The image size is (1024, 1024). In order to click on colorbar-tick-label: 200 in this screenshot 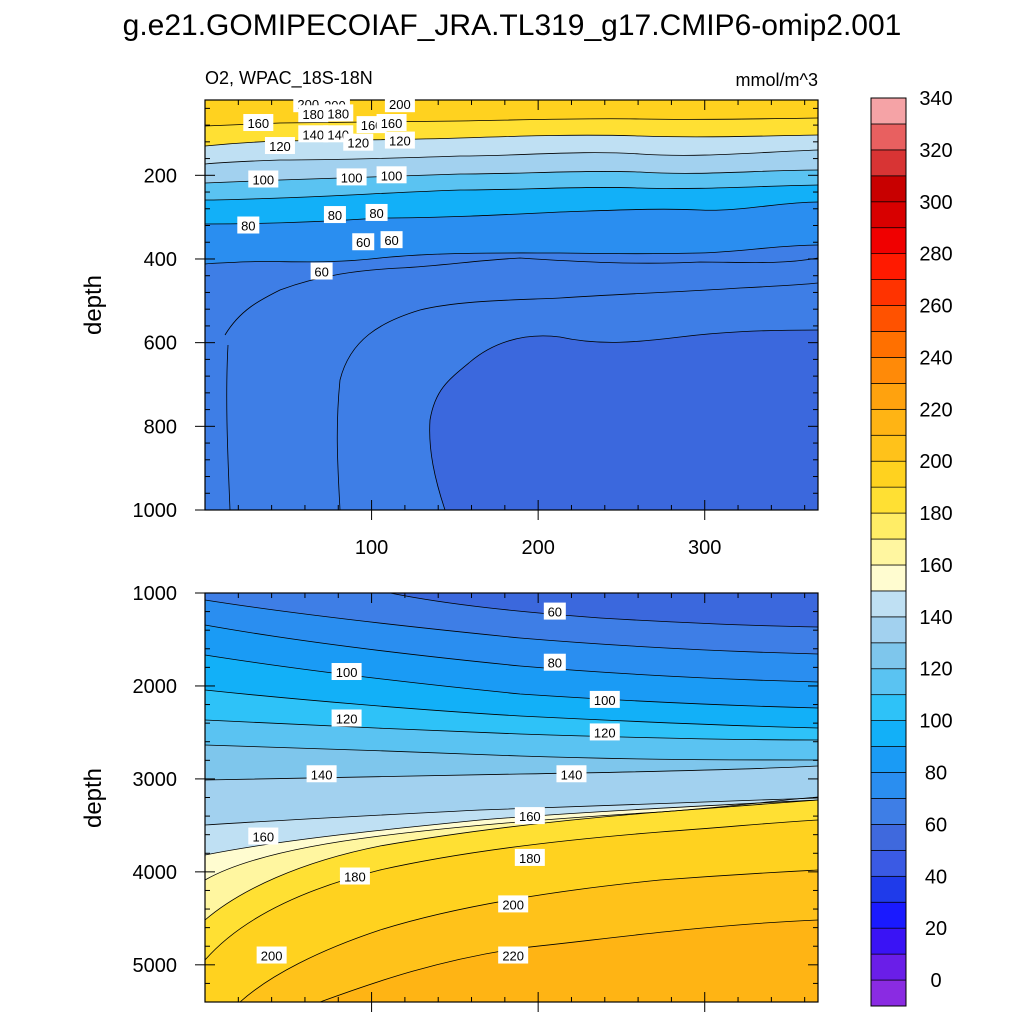, I will do `click(935, 462)`.